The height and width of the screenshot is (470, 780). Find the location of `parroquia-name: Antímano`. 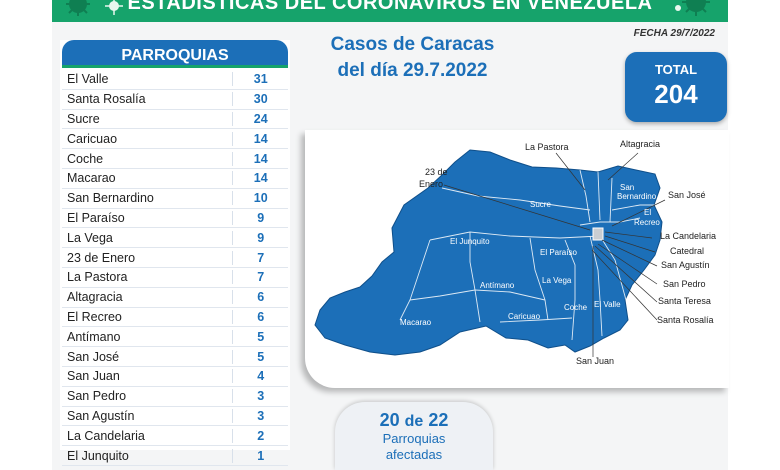

parroquia-name: Antímano is located at coordinates (94, 336).